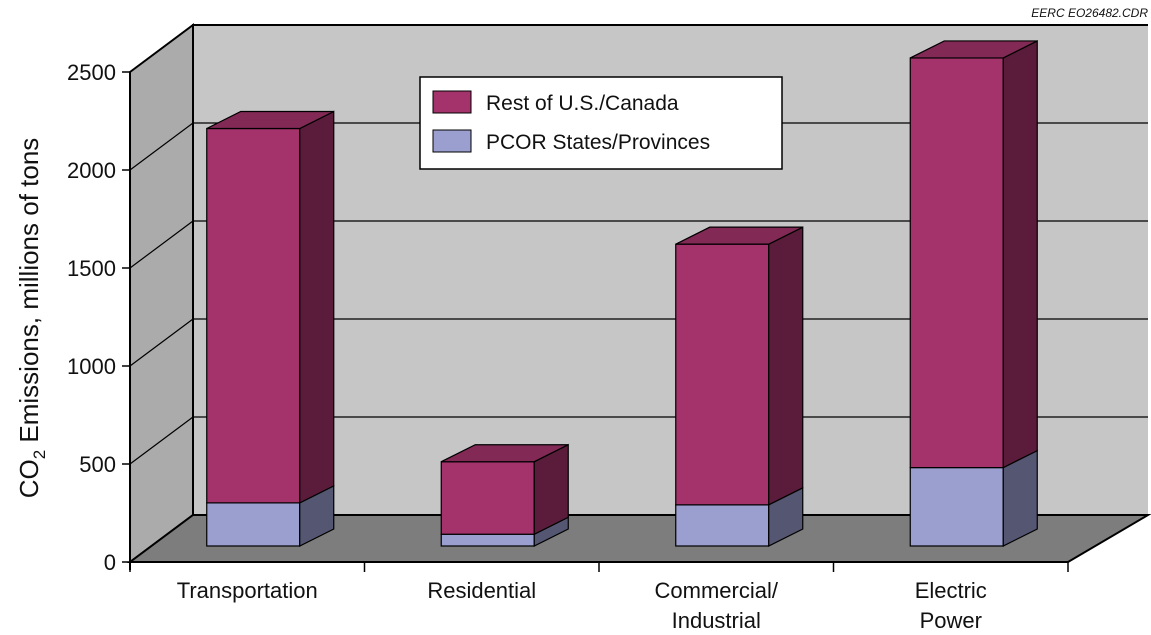 This screenshot has height=635, width=1151. I want to click on y-tick-label: 2000, so click(91, 170).